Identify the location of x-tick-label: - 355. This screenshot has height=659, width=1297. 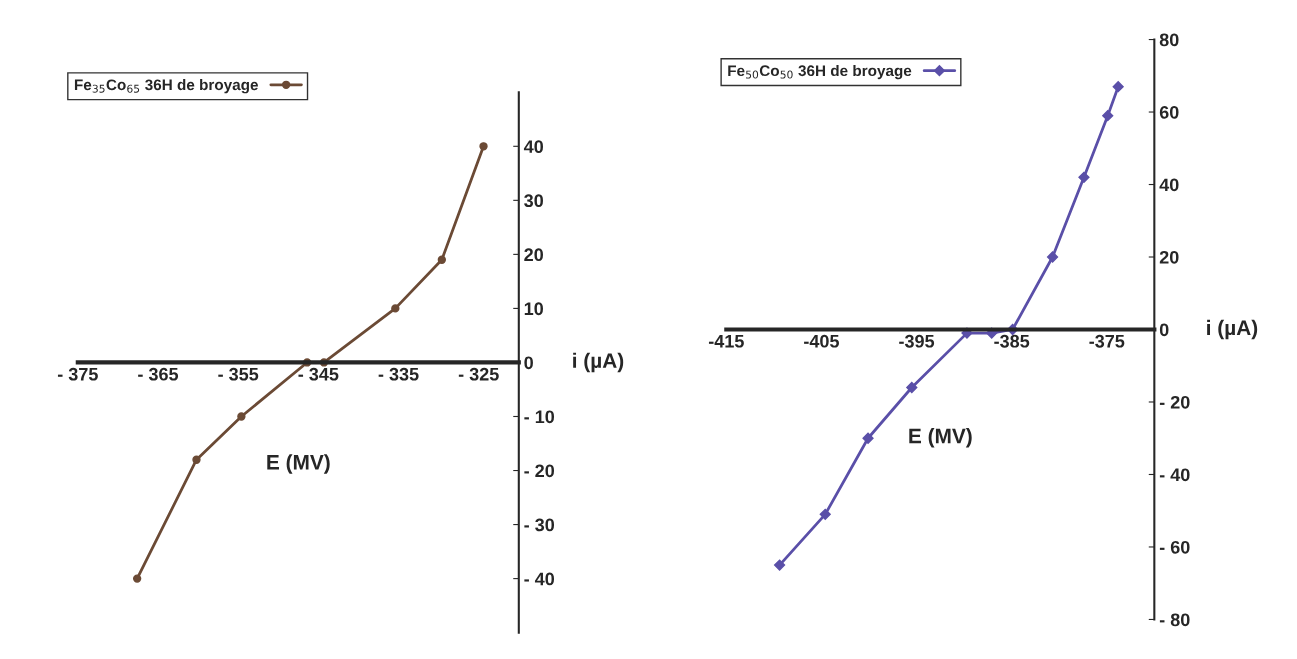
(238, 374).